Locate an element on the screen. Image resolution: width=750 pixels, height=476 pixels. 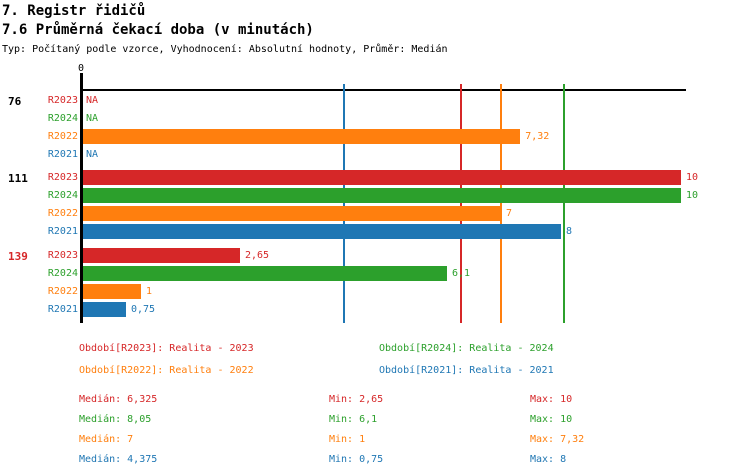
value-label-r2023-group-111: 10 is located at coordinates (692, 177).